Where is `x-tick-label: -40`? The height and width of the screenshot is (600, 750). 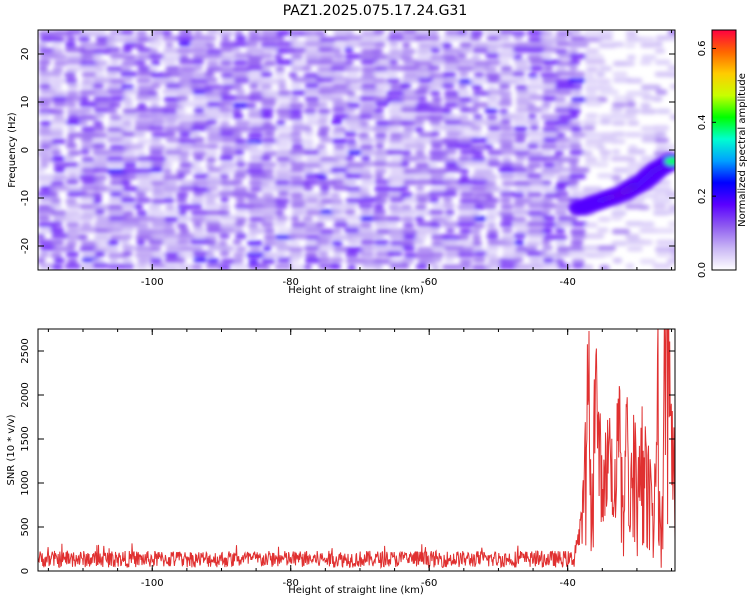 x-tick-label: -40 is located at coordinates (568, 583).